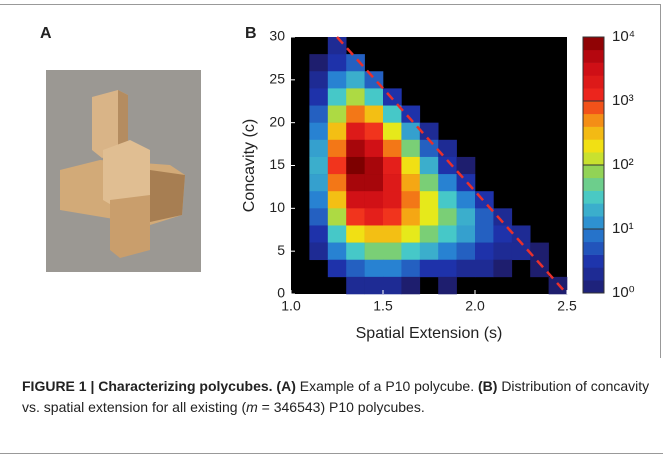 Image resolution: width=663 pixels, height=457 pixels. What do you see at coordinates (567, 306) in the screenshot?
I see `x-tick-label: 2.5` at bounding box center [567, 306].